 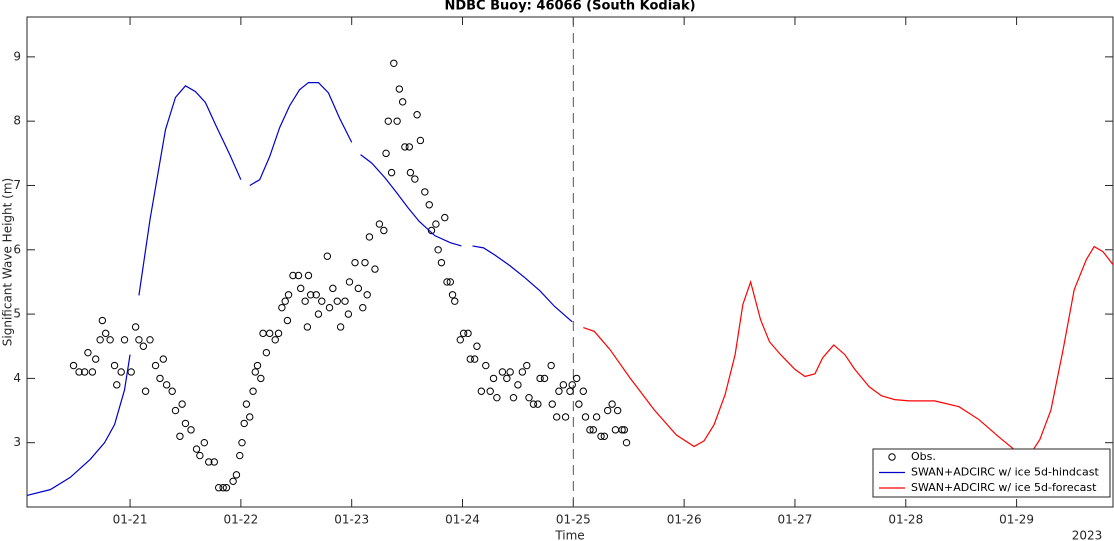 What do you see at coordinates (905, 520) in the screenshot?
I see `x-tick-label: 01-28` at bounding box center [905, 520].